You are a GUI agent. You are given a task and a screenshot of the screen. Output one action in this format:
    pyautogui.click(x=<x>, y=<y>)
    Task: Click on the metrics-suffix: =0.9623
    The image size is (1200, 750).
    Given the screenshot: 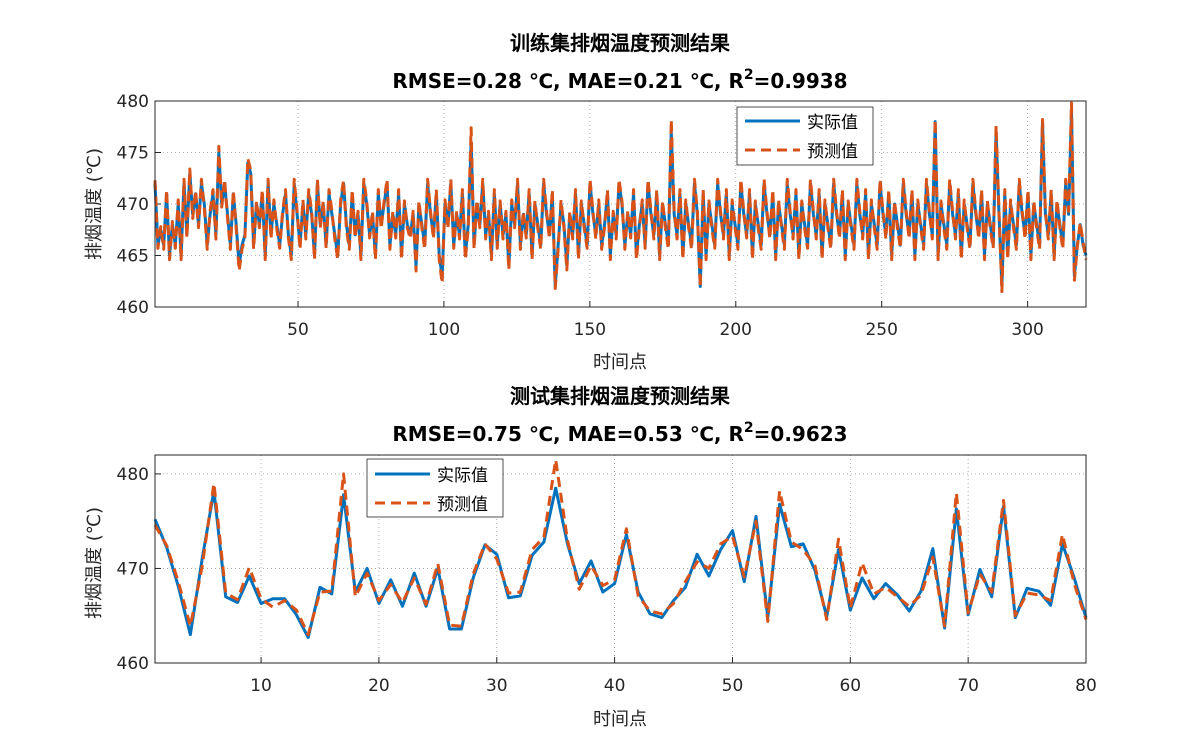 What is the action you would take?
    pyautogui.click(x=801, y=434)
    